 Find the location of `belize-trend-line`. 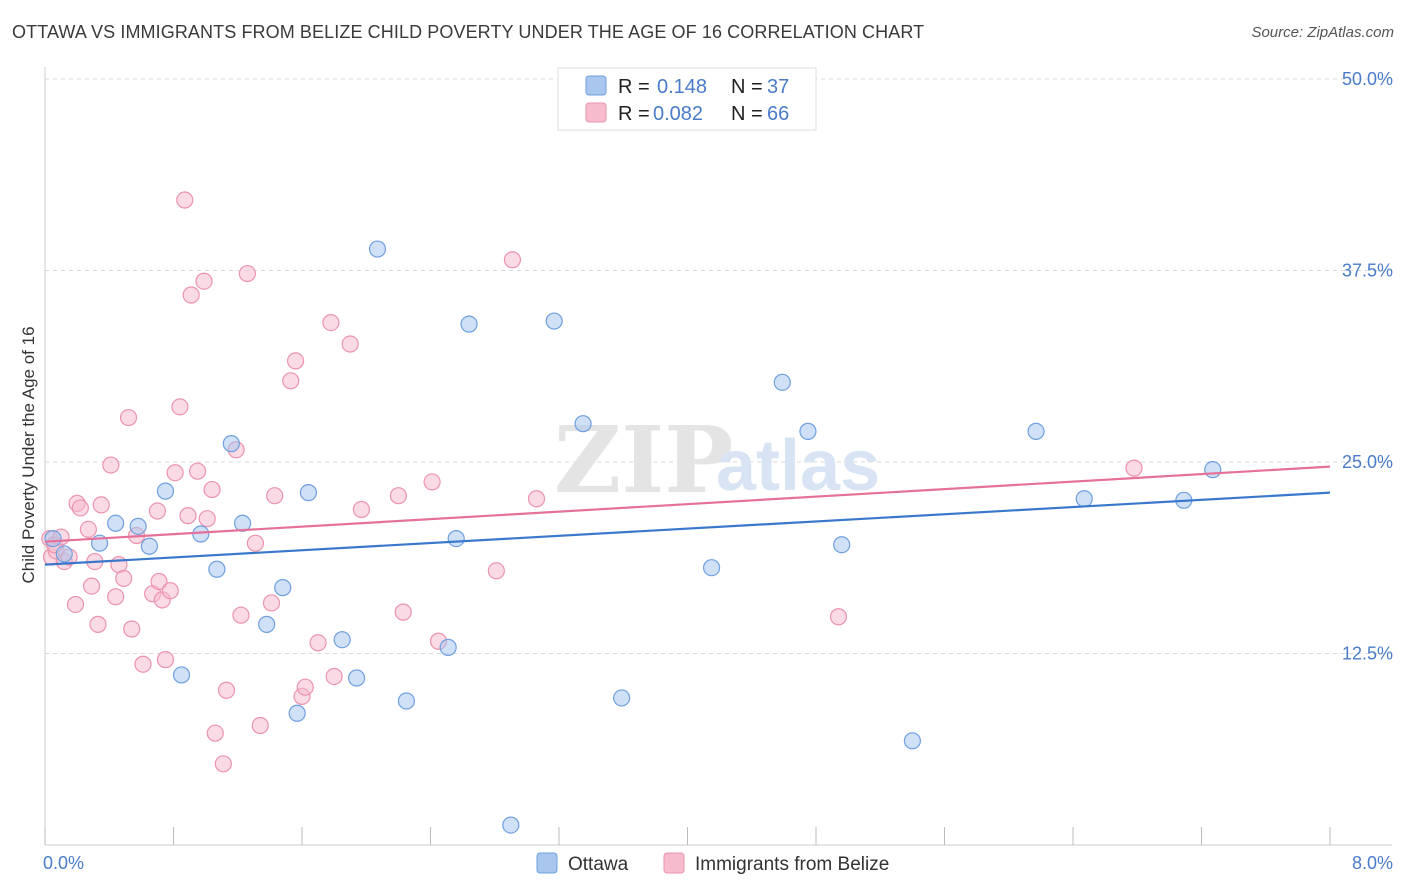

belize-trend-line is located at coordinates (687, 504).